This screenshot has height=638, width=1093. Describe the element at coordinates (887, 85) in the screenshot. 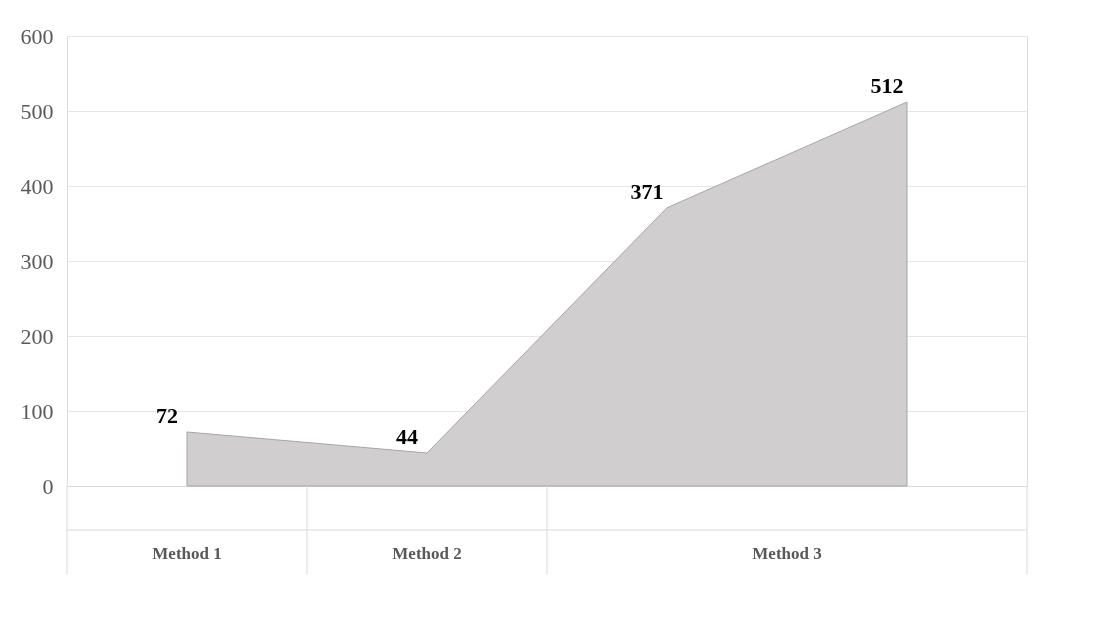

I see `data-label: 512` at that location.